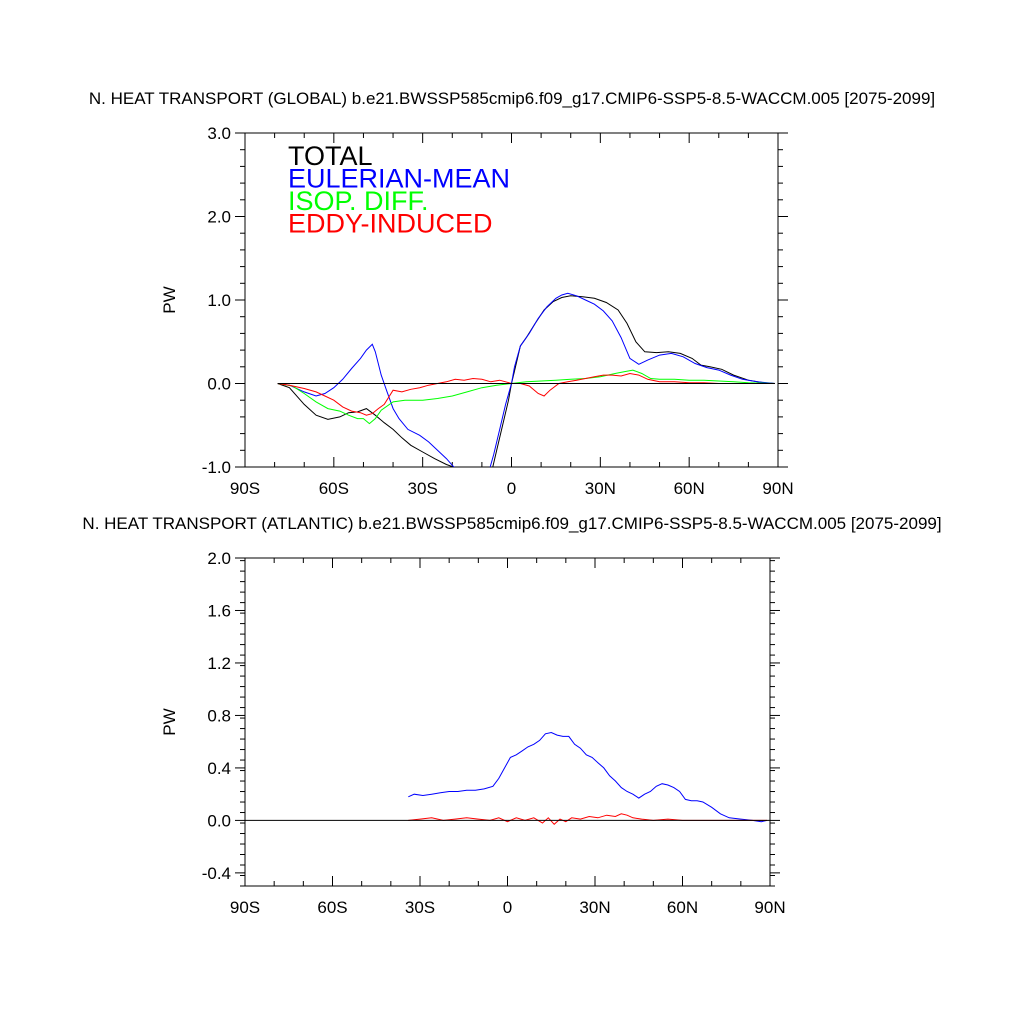  Describe the element at coordinates (390, 224) in the screenshot. I see `legend-entry-eddy-induced: EDDY-INDUCED` at that location.